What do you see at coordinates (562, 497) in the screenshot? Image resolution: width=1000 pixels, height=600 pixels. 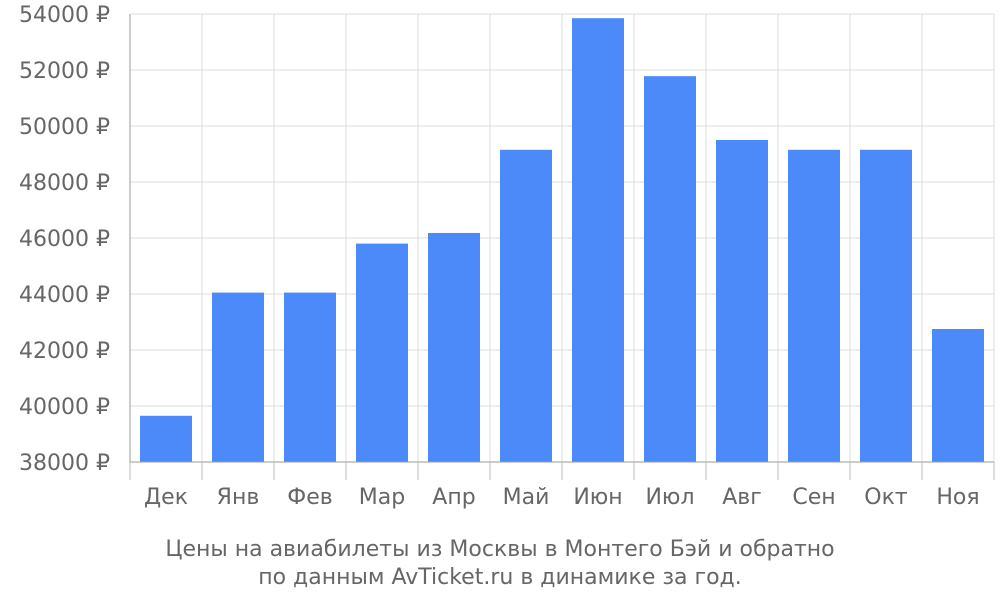 I see `x-axis-tick-labels: Дек Янв Фев Мар Апр Май Июн Июл Авг Сен Окт Ноя` at bounding box center [562, 497].